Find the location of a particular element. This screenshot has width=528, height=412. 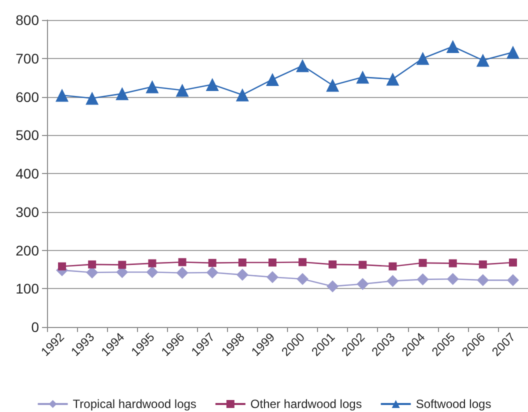

legend-label: Other hardwood logs is located at coordinates (306, 404).